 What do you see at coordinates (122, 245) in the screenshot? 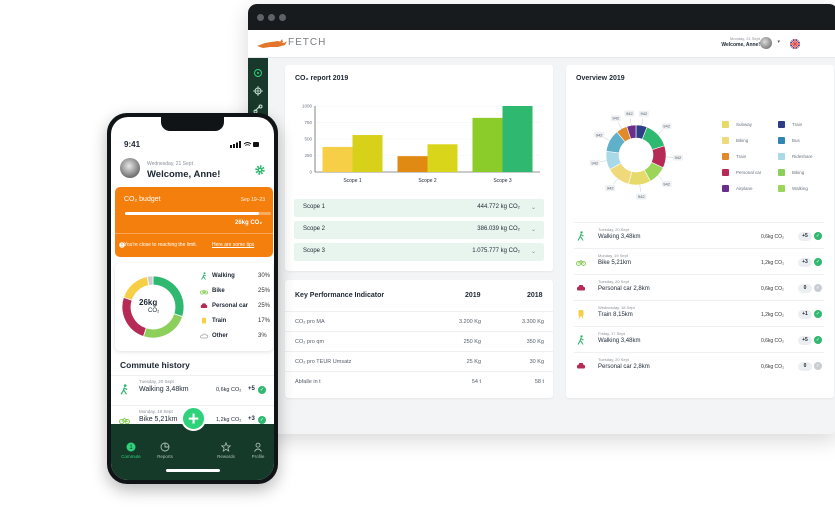
I see `warning-icon` at bounding box center [122, 245].